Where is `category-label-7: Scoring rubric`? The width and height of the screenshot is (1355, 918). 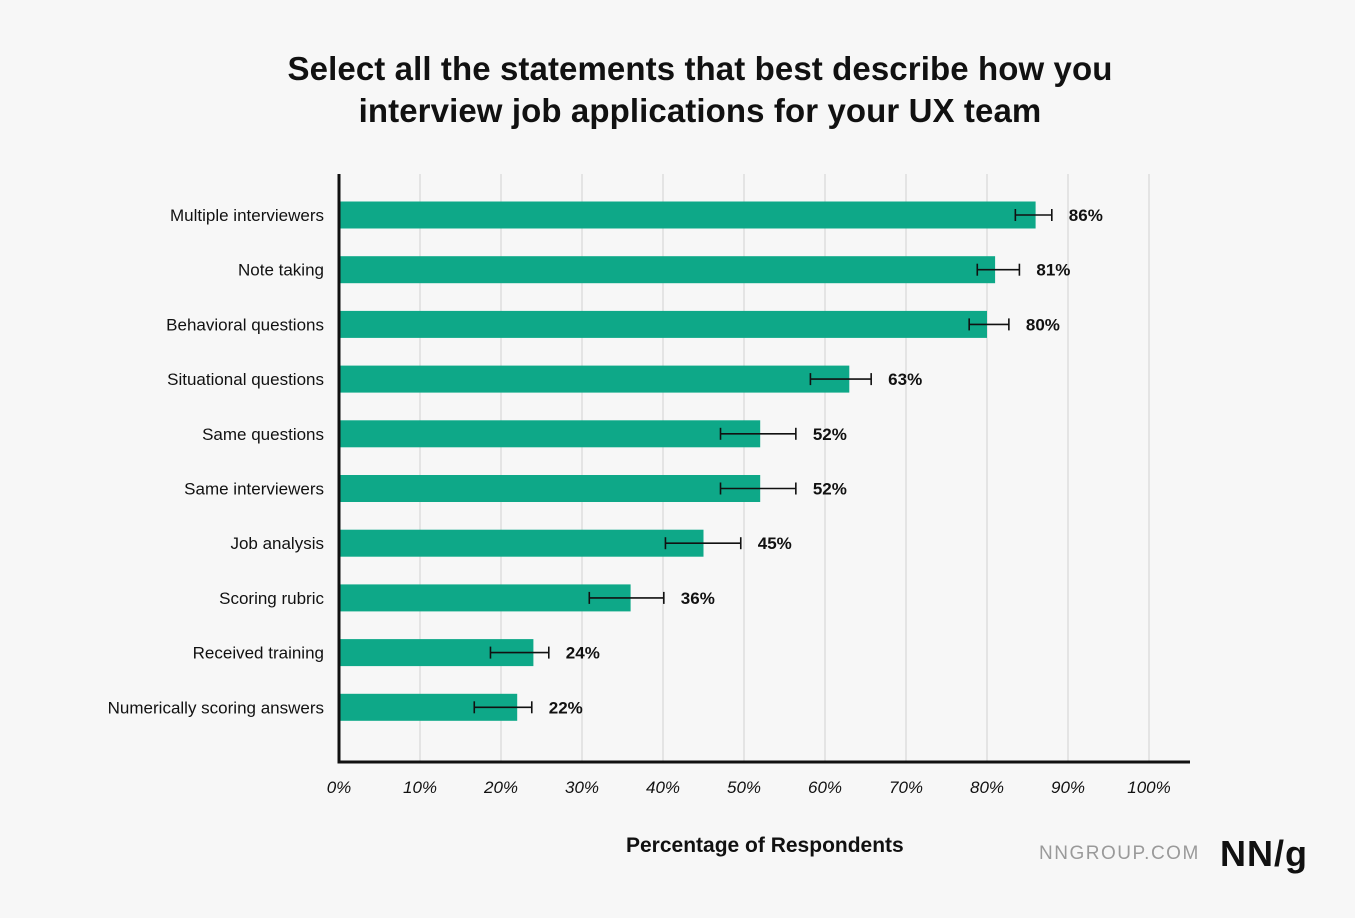
category-label-7: Scoring rubric is located at coordinates (271, 598).